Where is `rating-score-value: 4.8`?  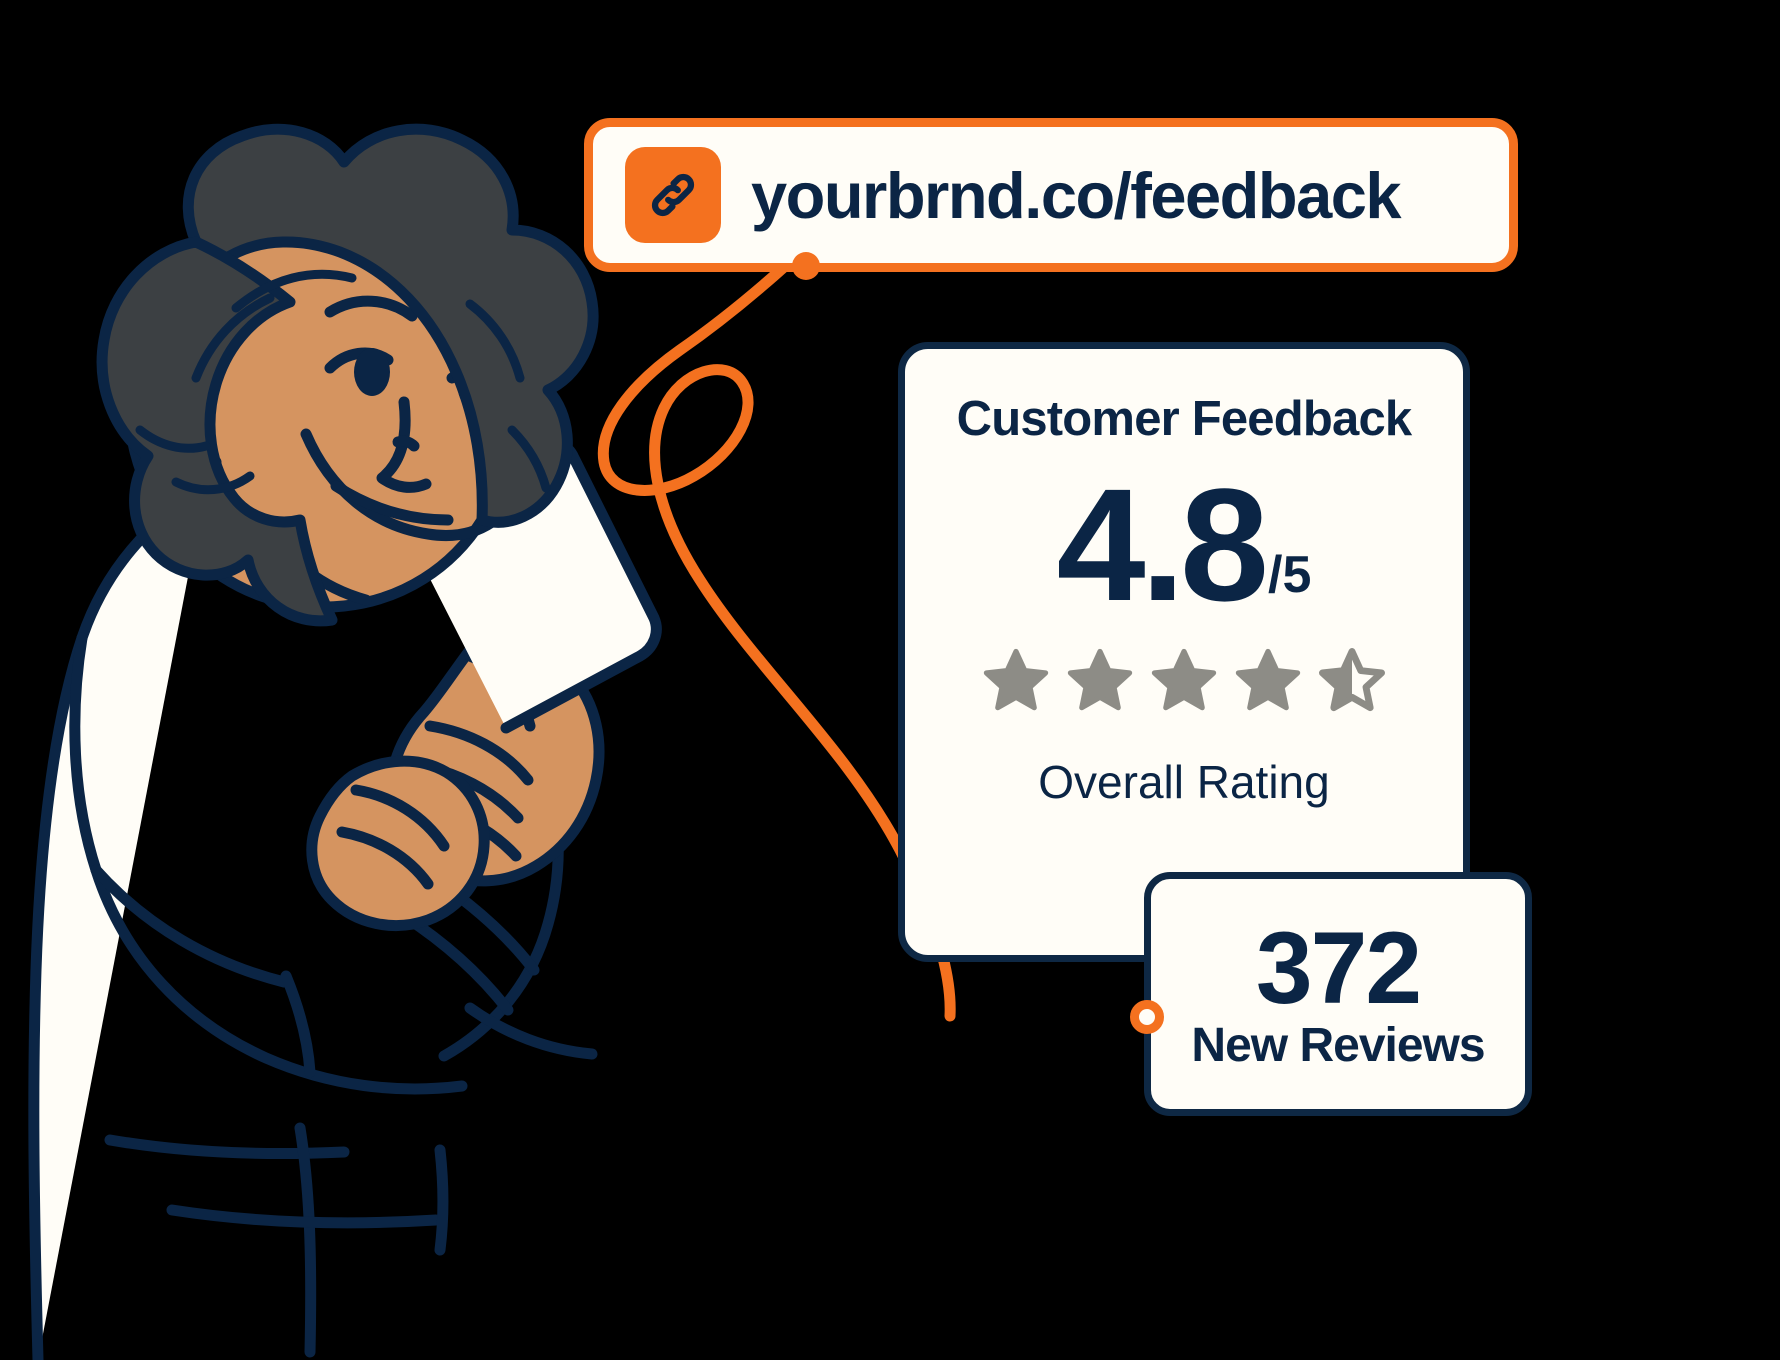 rating-score-value: 4.8 is located at coordinates (1162, 544).